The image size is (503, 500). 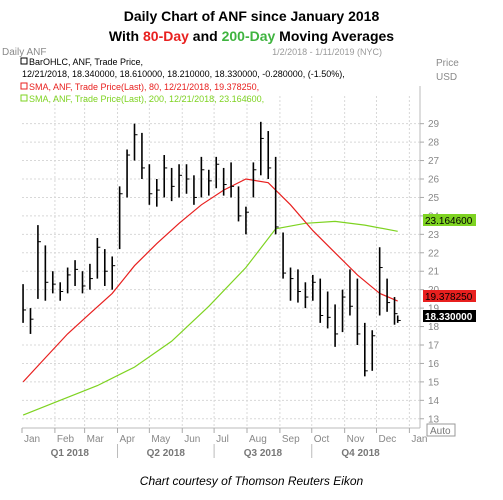 I want to click on x-month-label: Apr, so click(x=128, y=439).